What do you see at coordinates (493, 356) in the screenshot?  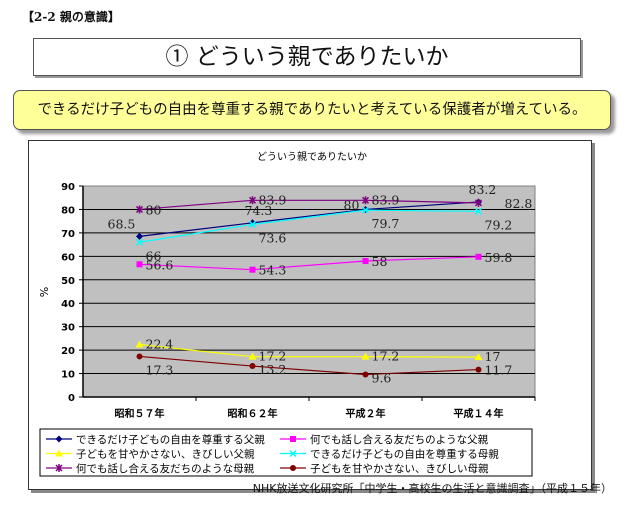 I see `data-label: 17` at bounding box center [493, 356].